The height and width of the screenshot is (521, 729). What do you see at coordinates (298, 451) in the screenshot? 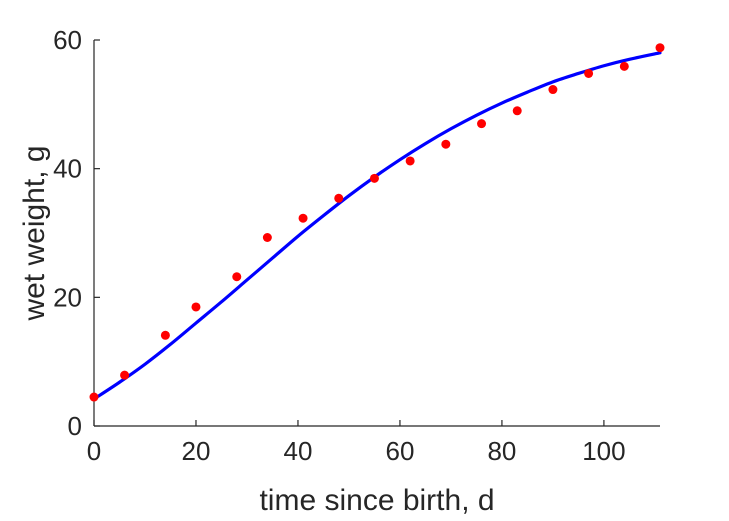
I see `x-tick-label: 40` at bounding box center [298, 451].